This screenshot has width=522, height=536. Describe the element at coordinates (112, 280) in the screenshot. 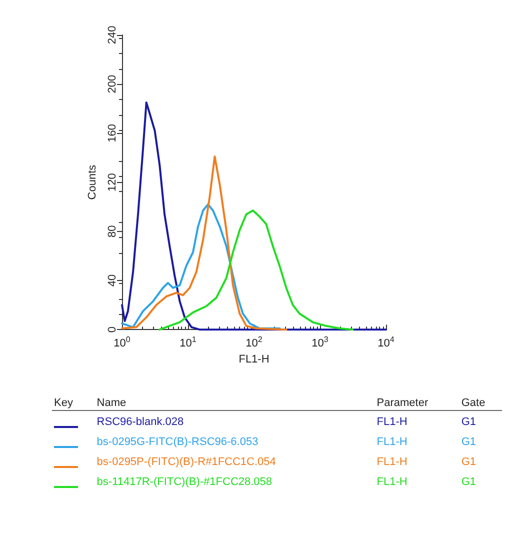

I see `y-tick-label: 40` at that location.